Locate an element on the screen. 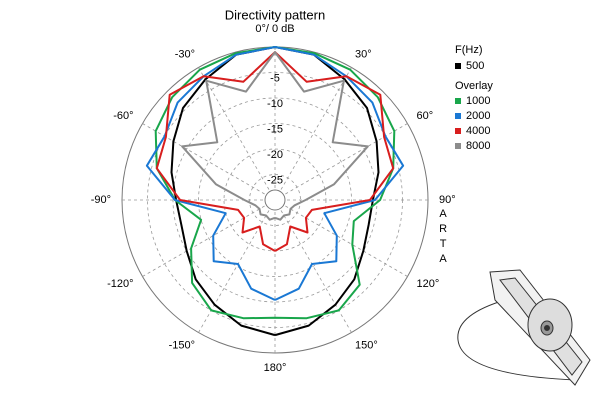 This screenshot has height=400, width=600. legend: F(Hz) 500 1000 2000 4000 8000 Overlay is located at coordinates (474, 98).